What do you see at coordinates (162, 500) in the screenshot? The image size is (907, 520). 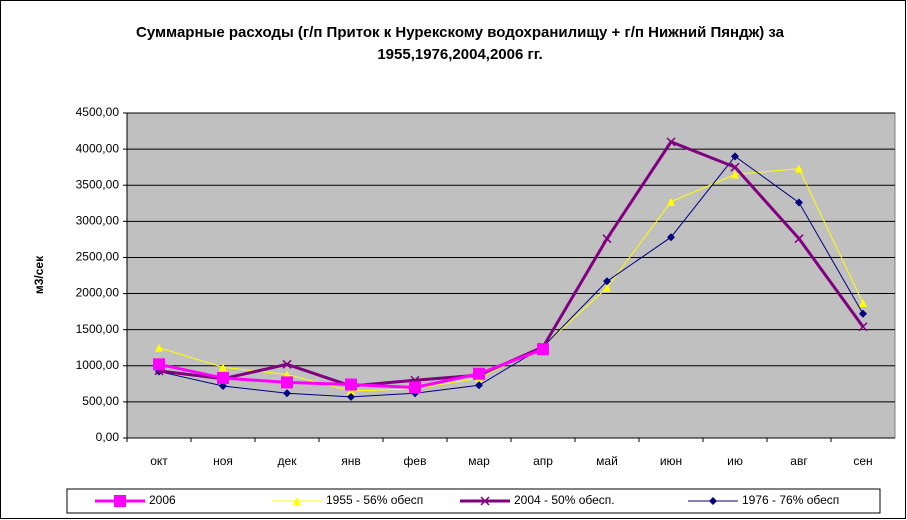 I see `legend-label: 2006` at bounding box center [162, 500].